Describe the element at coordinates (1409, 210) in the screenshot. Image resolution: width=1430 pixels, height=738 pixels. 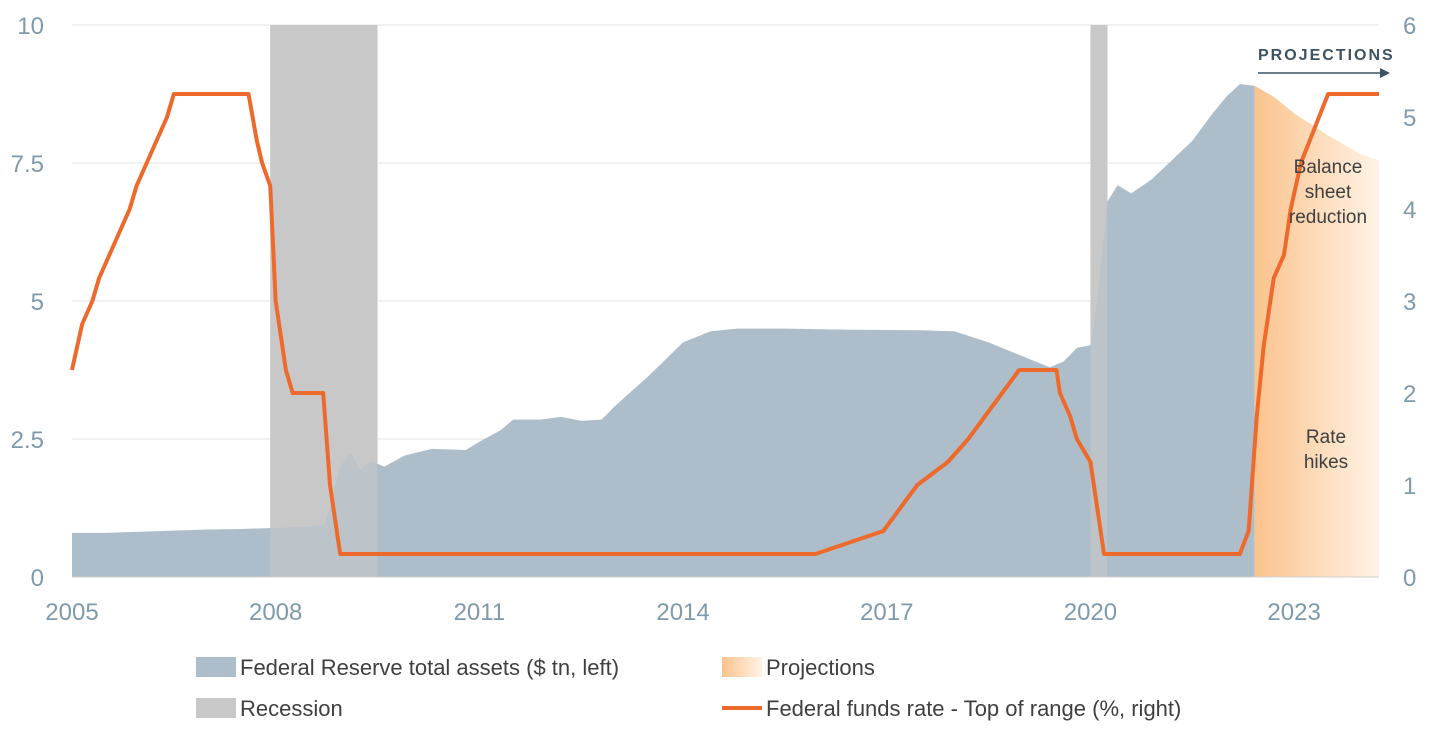
I see `right-tick-label: 4` at that location.